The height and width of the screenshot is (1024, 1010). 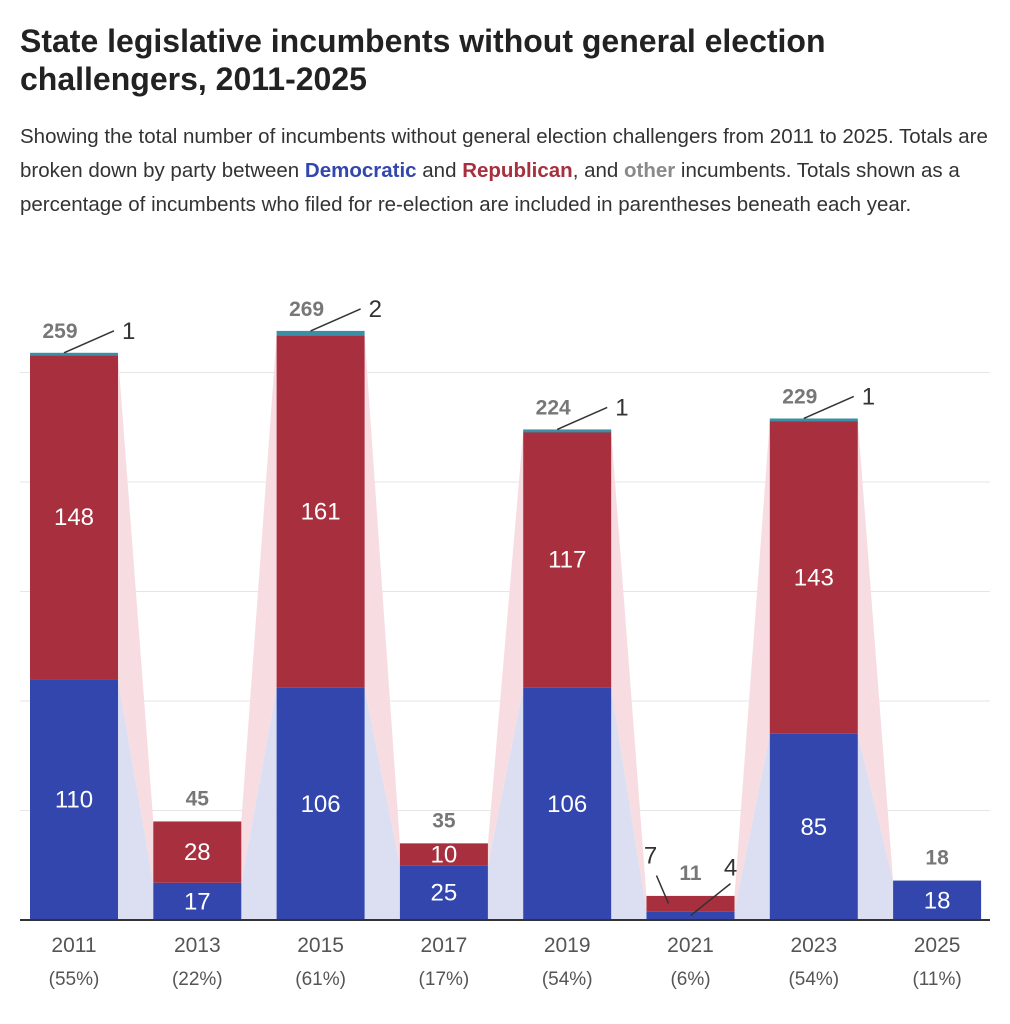 I want to click on subtitle-other: other, so click(x=649, y=170).